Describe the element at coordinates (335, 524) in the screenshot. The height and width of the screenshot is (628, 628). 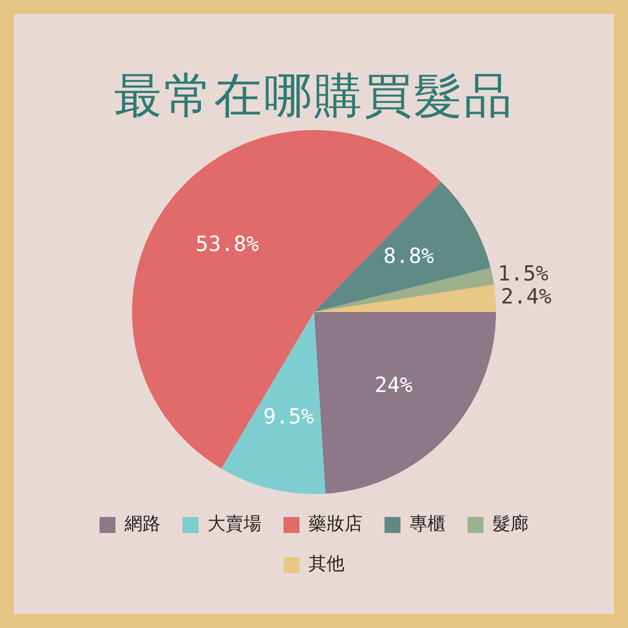
I see `legend-label: 藥妝店` at that location.